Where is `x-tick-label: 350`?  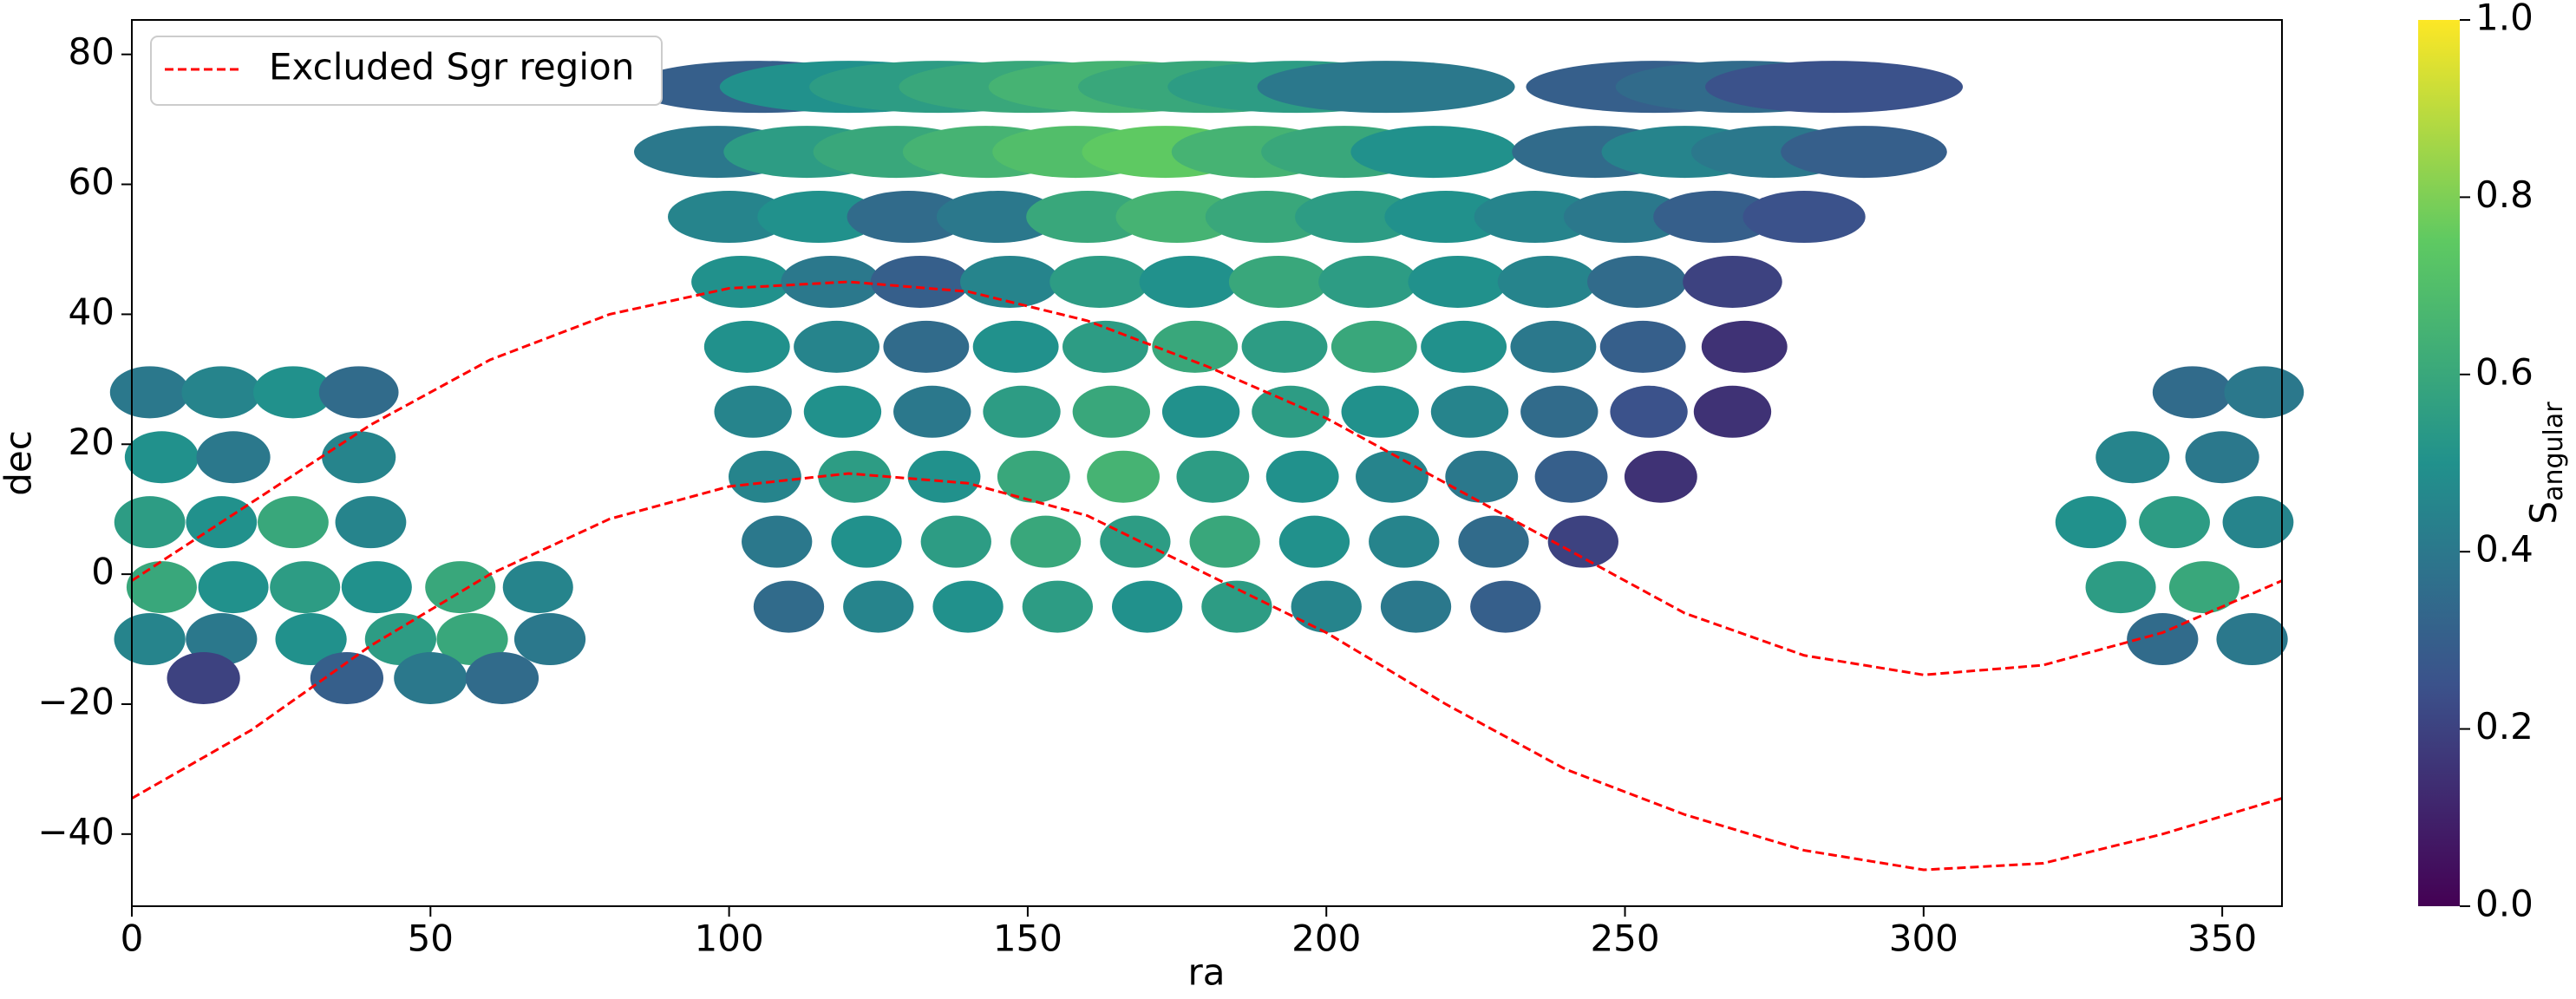
x-tick-label: 350 is located at coordinates (2222, 938).